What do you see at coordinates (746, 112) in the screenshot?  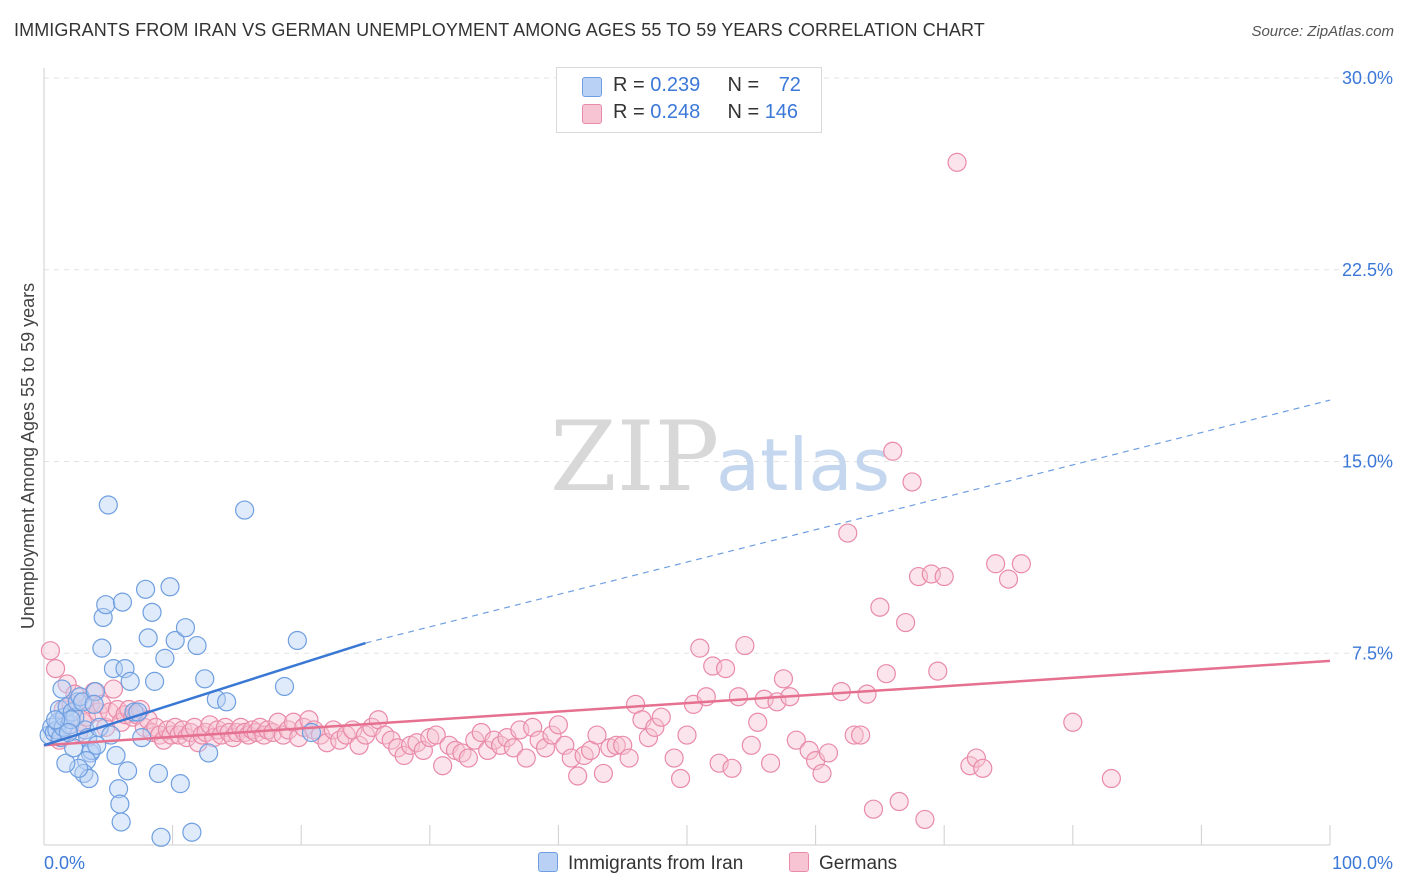 I see `germans-n-label: N =` at bounding box center [746, 112].